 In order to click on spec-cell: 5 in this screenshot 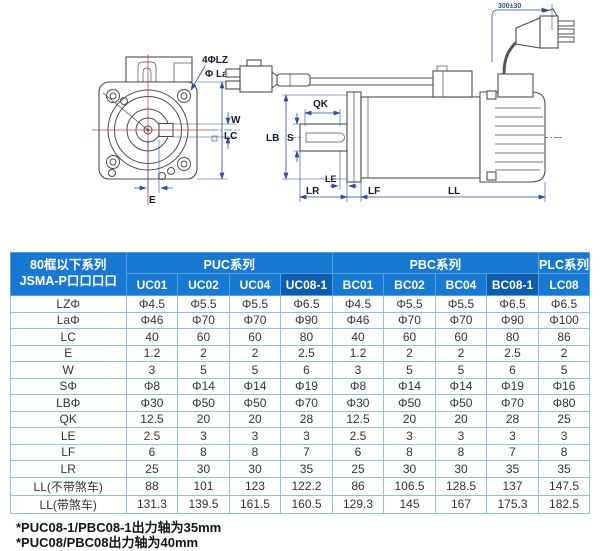, I will do `click(564, 370)`.